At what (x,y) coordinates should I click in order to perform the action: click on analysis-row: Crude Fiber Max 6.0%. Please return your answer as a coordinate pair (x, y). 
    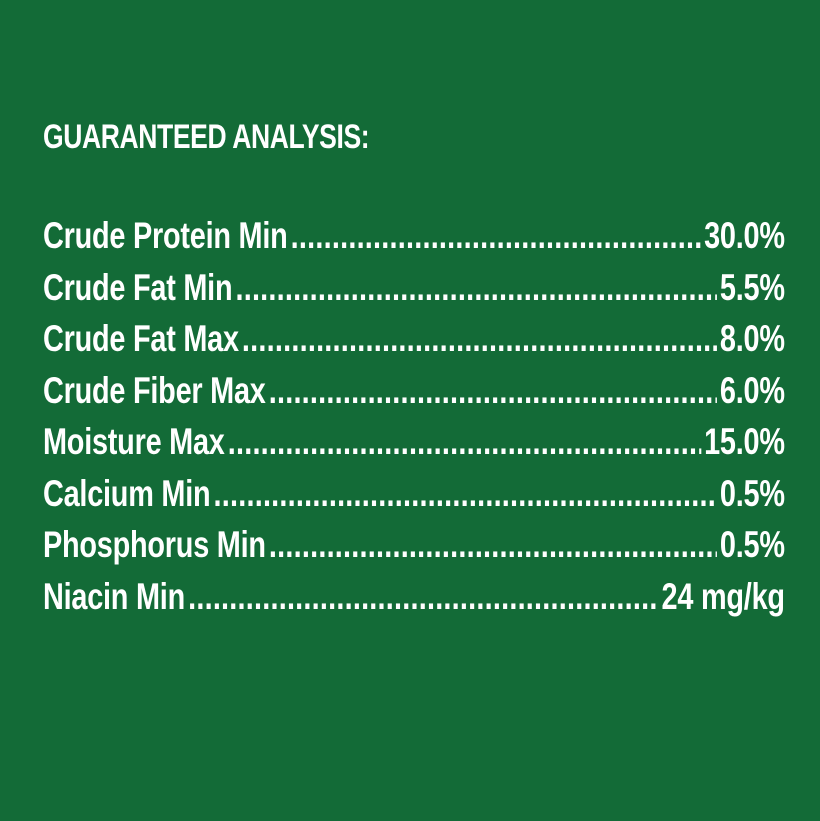
    Looking at the image, I should click on (414, 391).